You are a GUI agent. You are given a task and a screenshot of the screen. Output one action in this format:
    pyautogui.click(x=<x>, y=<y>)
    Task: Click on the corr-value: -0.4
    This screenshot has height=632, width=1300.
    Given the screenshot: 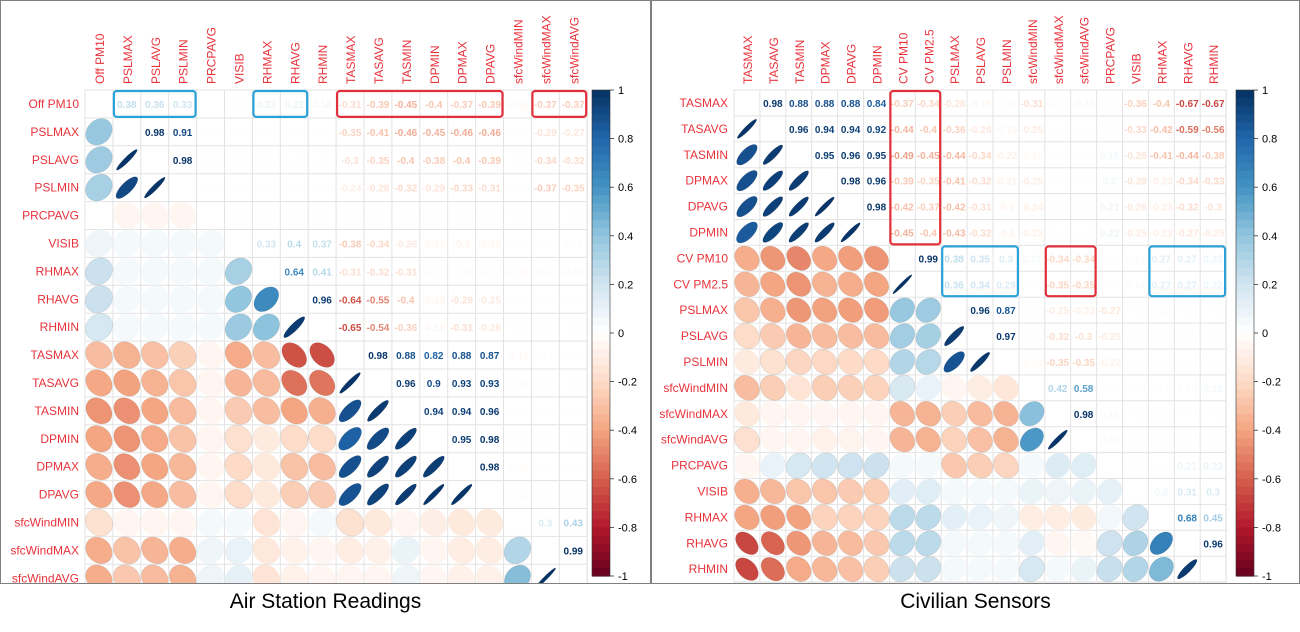 What is the action you would take?
    pyautogui.click(x=406, y=161)
    